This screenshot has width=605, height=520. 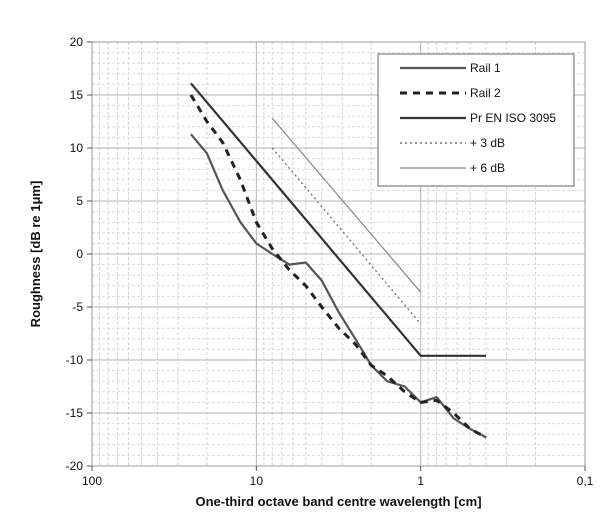 I want to click on y-tick-label: -15, so click(x=75, y=413).